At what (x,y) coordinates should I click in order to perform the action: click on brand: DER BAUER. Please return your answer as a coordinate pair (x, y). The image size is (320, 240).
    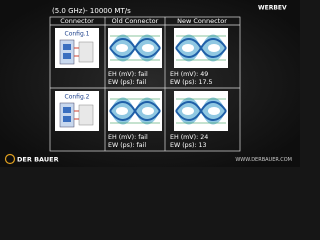
    Looking at the image, I should click on (38, 160).